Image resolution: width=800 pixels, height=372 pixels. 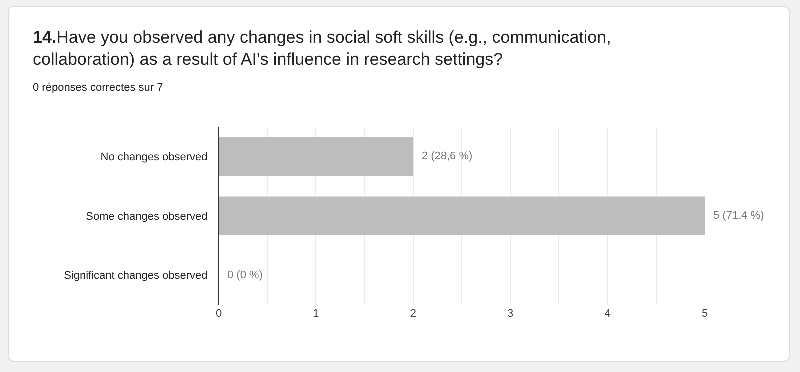 What do you see at coordinates (242, 275) in the screenshot?
I see `data-label: 0 (0 %)` at bounding box center [242, 275].